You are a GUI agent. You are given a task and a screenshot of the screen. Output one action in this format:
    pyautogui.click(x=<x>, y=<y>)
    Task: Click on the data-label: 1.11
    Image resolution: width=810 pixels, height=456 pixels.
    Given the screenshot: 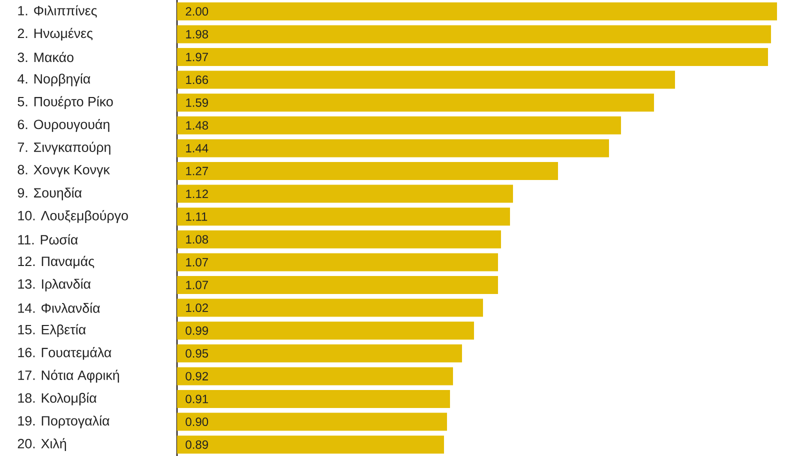 What is the action you would take?
    pyautogui.click(x=197, y=216)
    